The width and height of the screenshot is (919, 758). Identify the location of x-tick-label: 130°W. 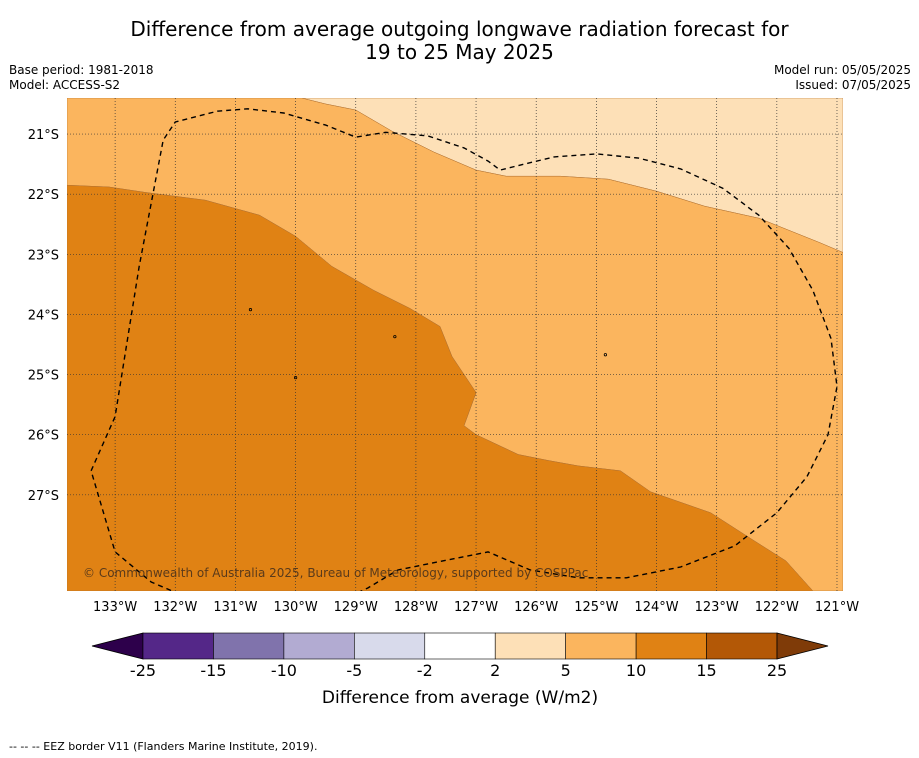
(296, 607).